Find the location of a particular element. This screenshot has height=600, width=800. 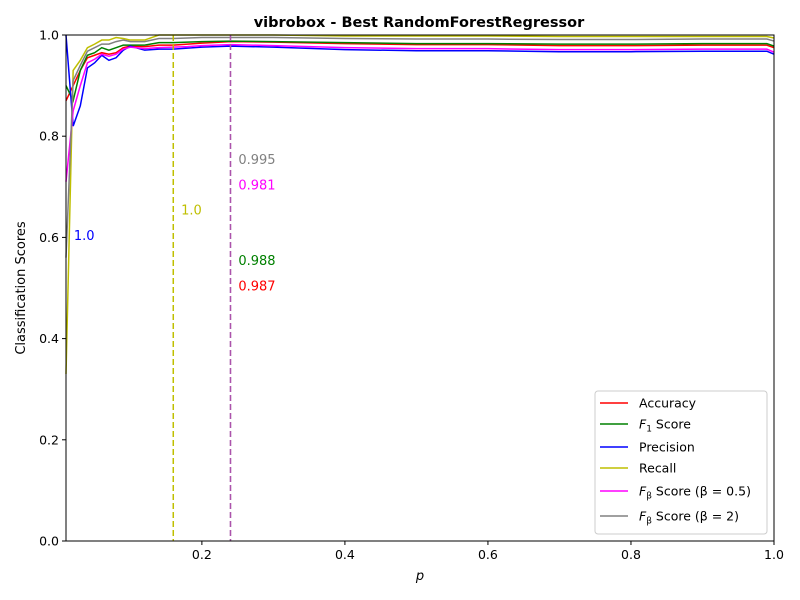

y-tick-label-1: 0.2 is located at coordinates (49, 439).